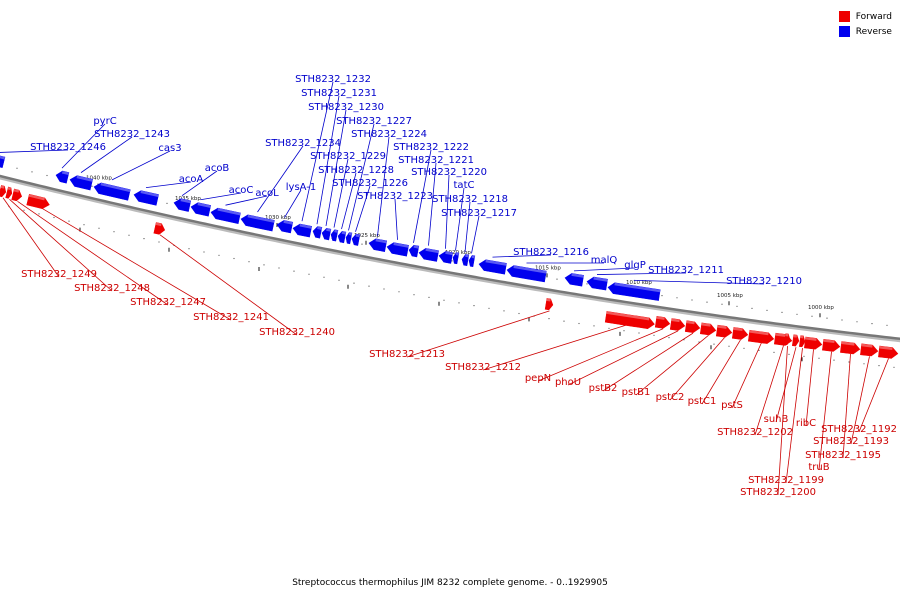 The height and width of the screenshot is (600, 900). I want to click on gene-suhB, so click(796, 340).